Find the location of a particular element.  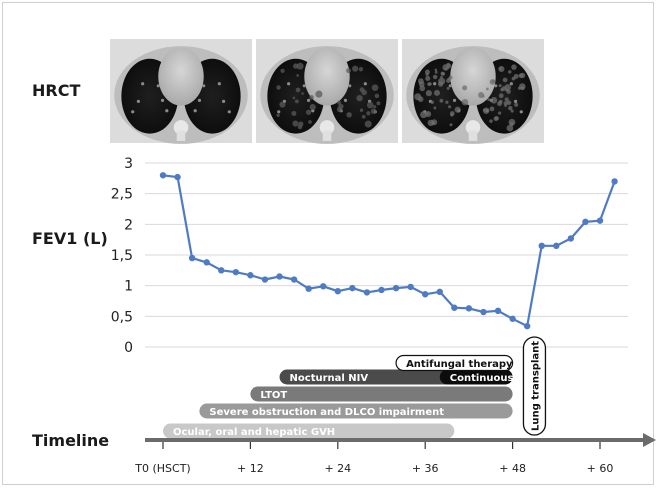

timeline-bar-label: Nocturnal NIV is located at coordinates (329, 378).